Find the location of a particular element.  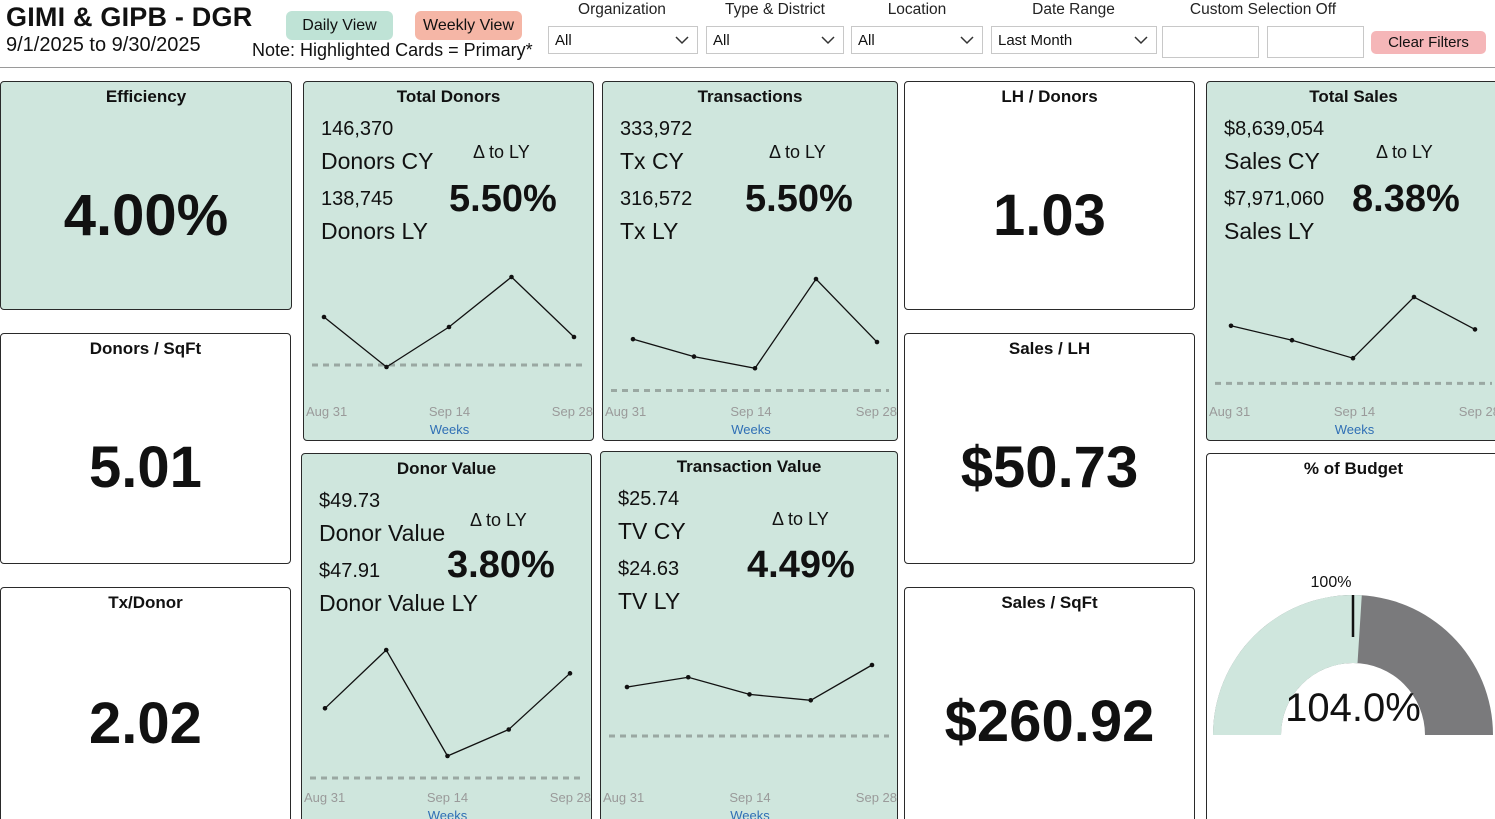

sales-lh-value: $50.73 is located at coordinates (1049, 467).